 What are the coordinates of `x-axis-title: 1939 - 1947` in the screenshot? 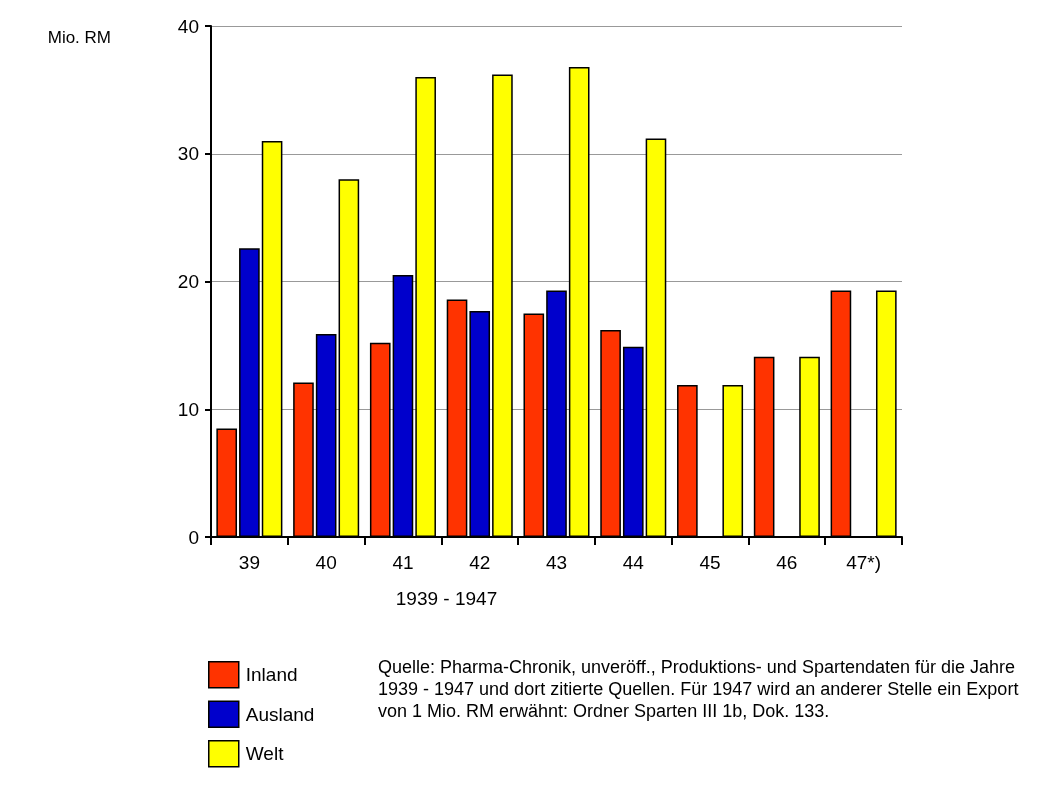 It's located at (446, 598).